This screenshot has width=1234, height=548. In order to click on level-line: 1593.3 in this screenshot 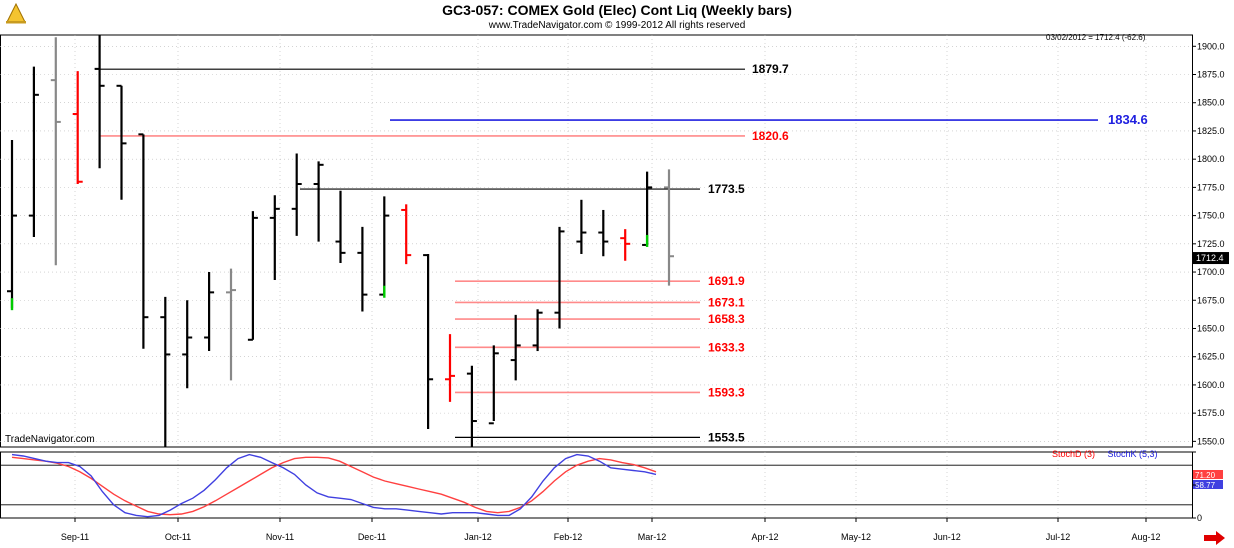, I will do `click(600, 392)`.